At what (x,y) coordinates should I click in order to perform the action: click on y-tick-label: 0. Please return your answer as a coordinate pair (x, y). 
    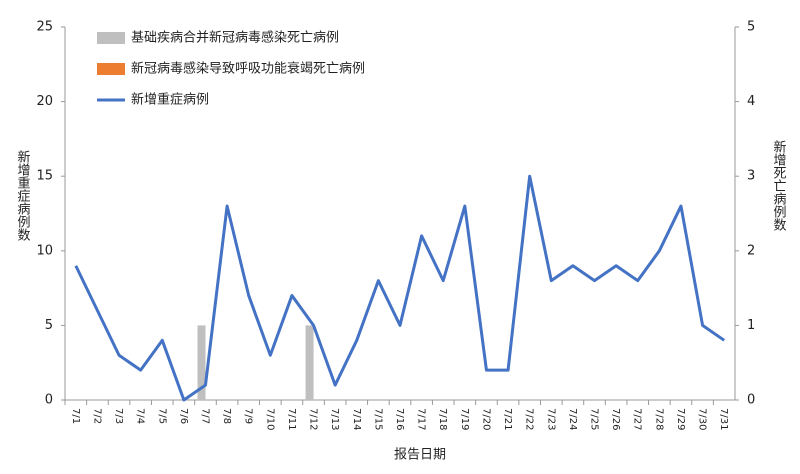
    Looking at the image, I should click on (49, 400).